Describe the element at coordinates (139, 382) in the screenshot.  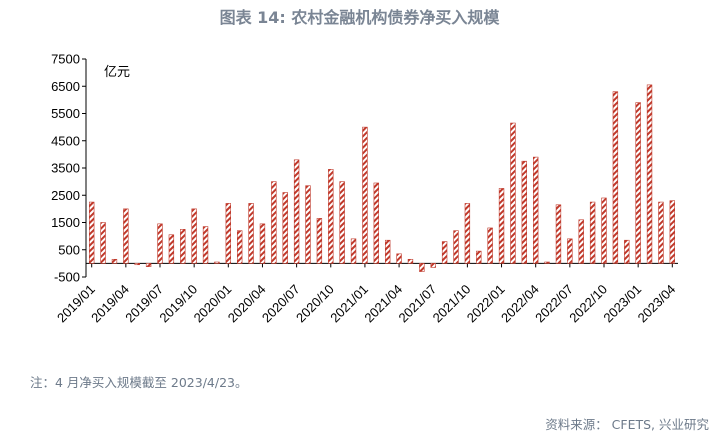
I see `footnote: 注：4 月净买入规模截至 2023/4/23。` at that location.